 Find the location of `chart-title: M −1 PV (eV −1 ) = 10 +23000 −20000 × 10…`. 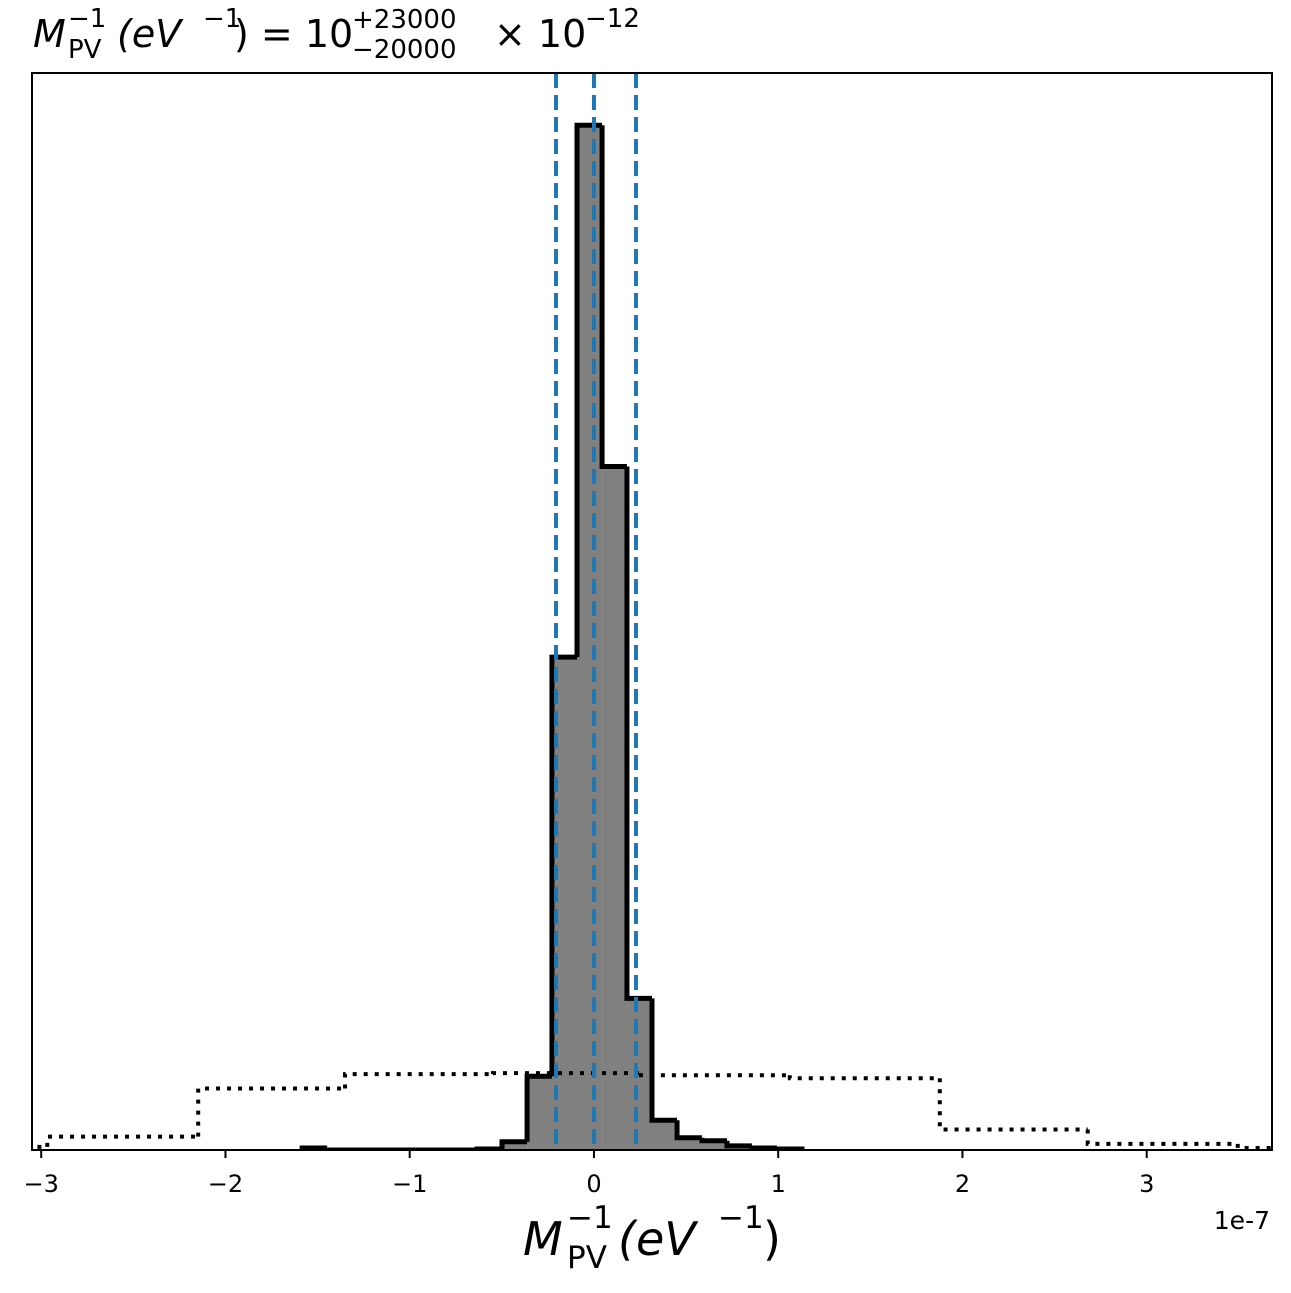

chart-title: M −1 PV (eV −1 ) = 10 +23000 −20000 × 10… is located at coordinates (336, 34).